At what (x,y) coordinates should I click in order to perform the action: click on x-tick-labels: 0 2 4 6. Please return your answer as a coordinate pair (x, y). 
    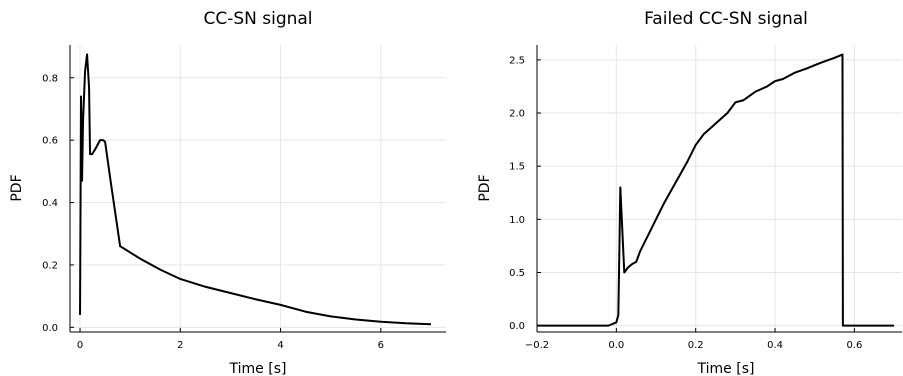
    Looking at the image, I should click on (230, 345).